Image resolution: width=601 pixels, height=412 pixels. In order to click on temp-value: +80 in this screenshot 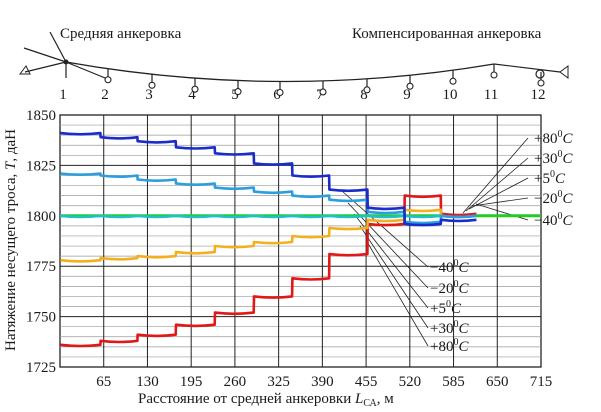, I will do `click(441, 347)`.